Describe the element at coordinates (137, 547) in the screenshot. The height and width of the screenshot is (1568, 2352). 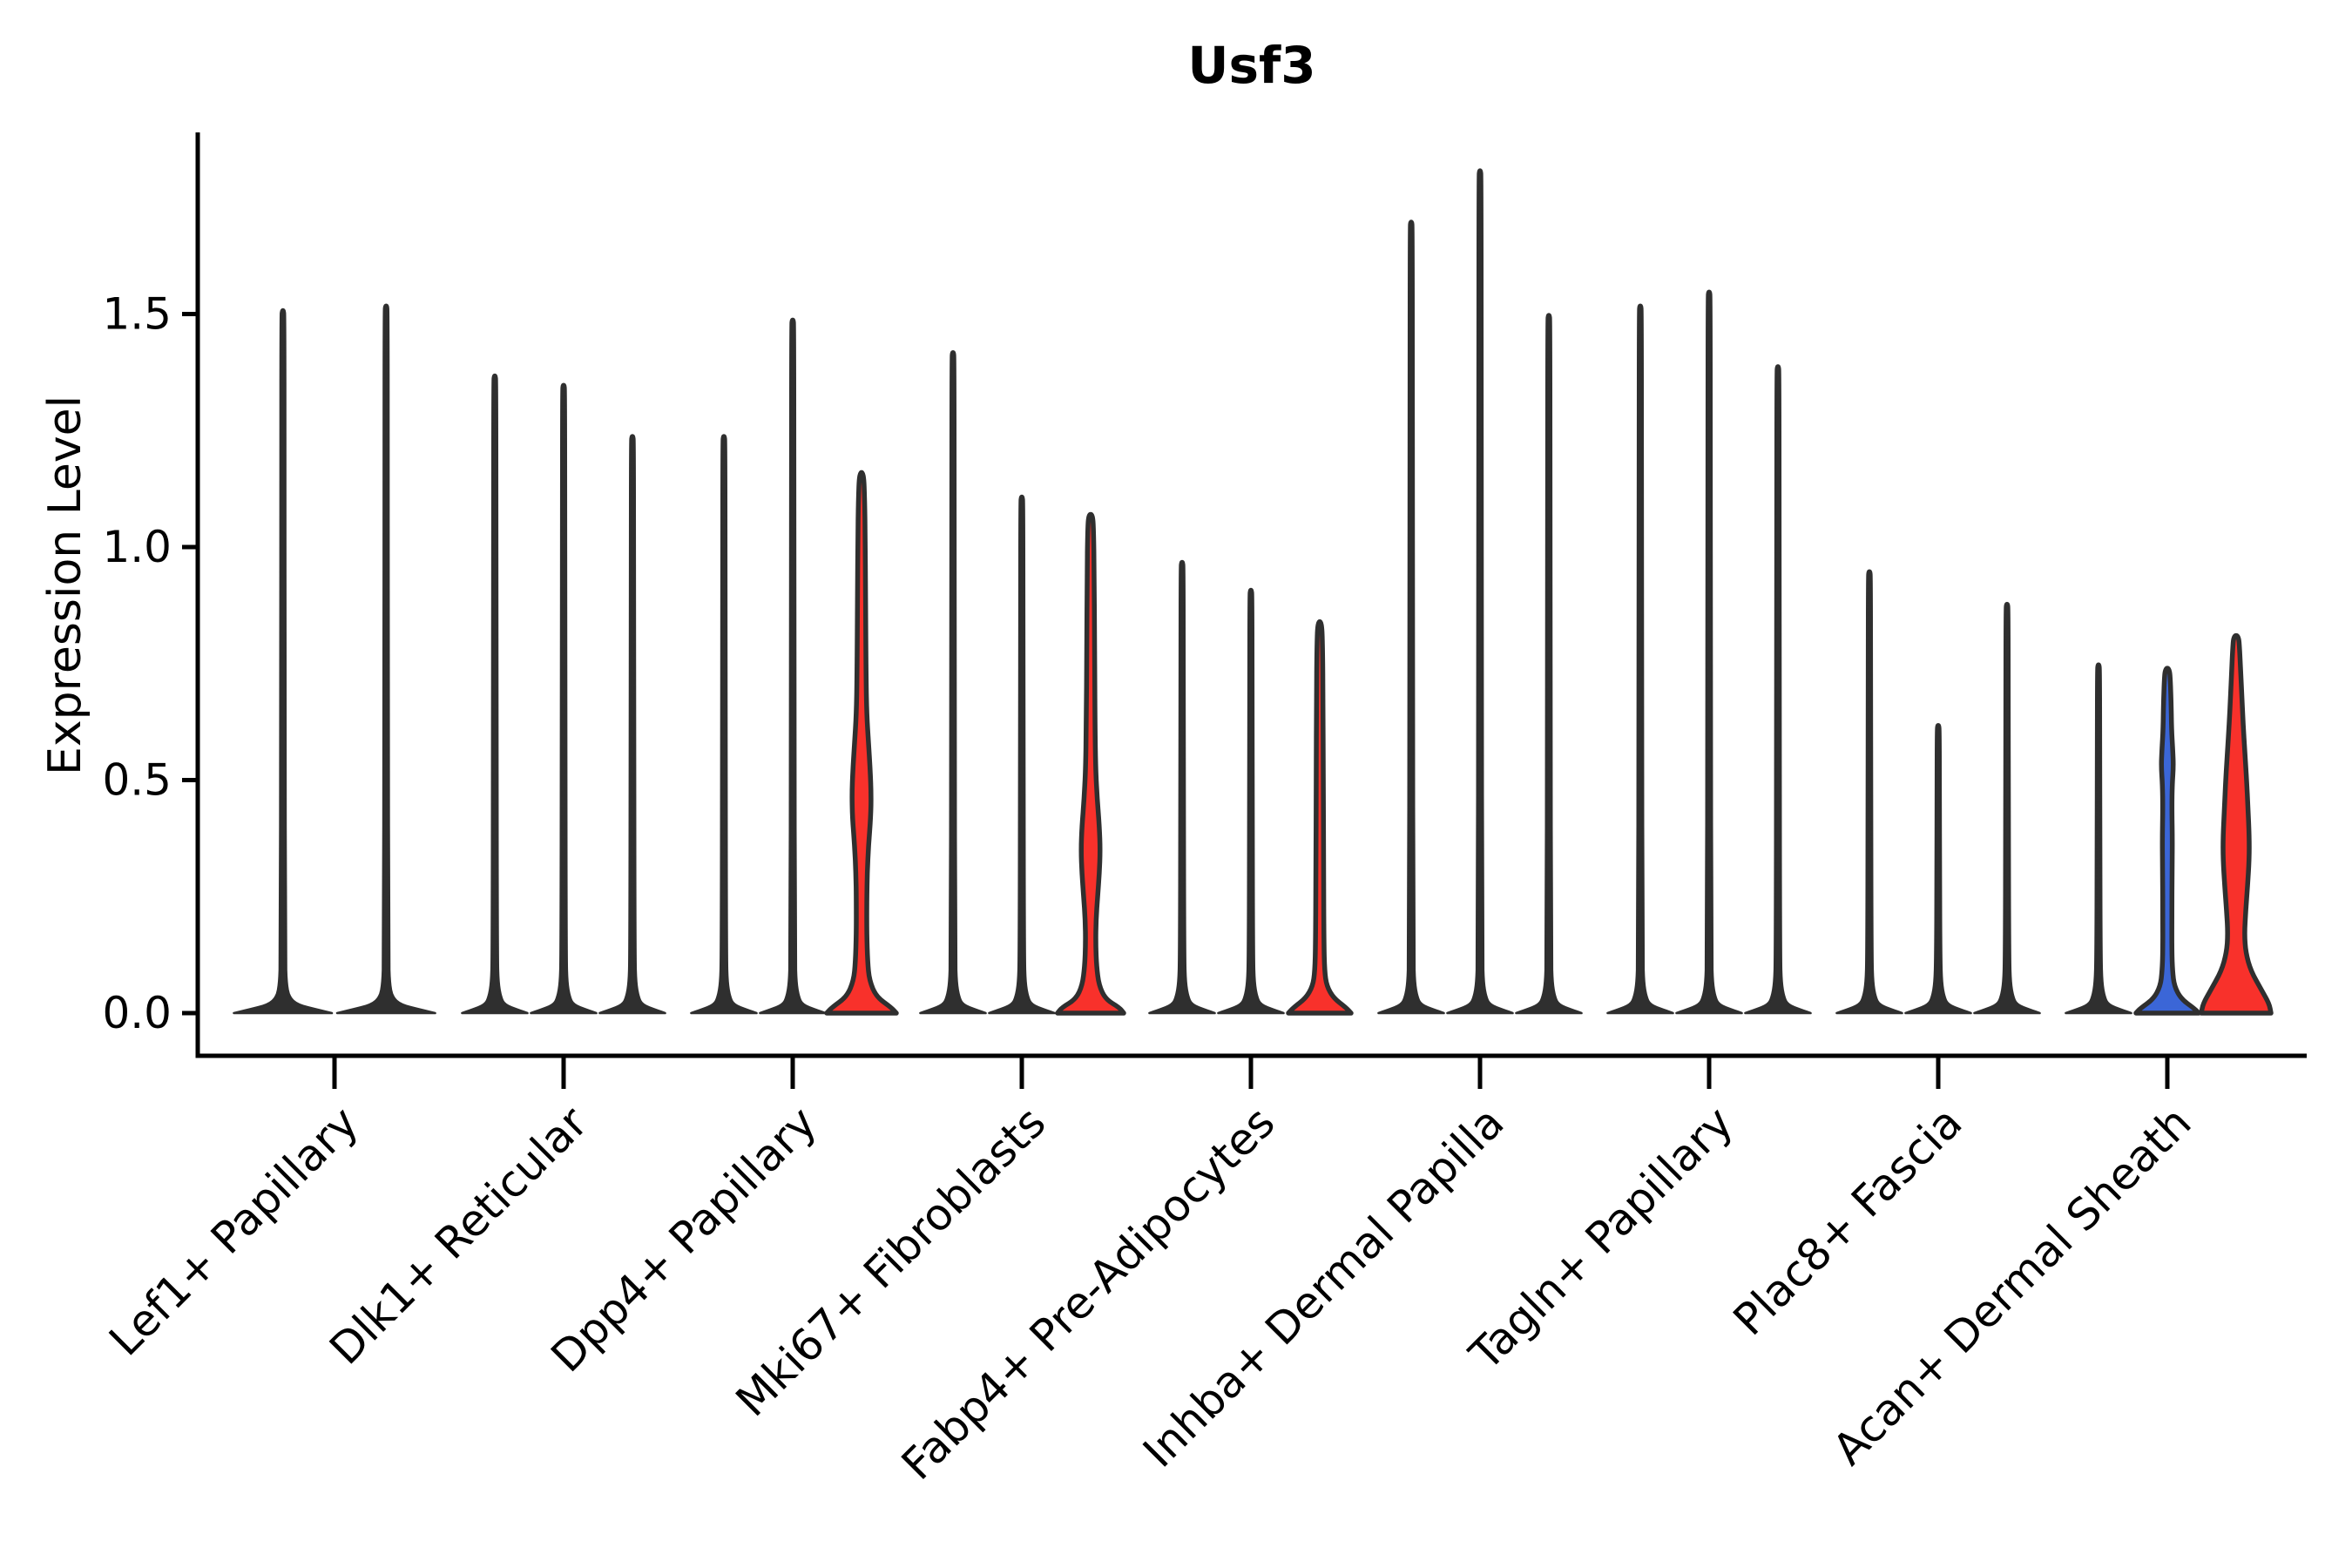
I see `y-tick-label: 1.0` at that location.